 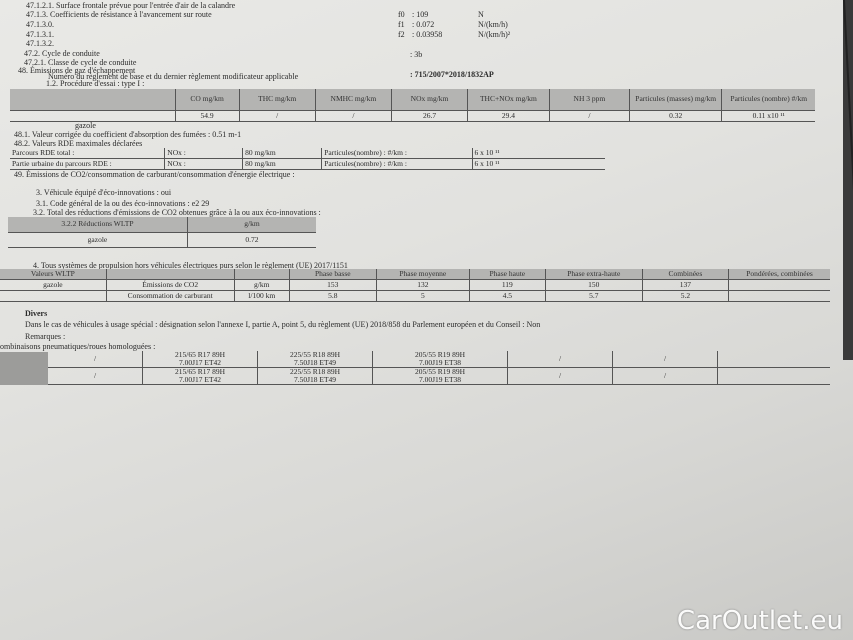 What do you see at coordinates (593, 285) in the screenshot?
I see `table-cell: 150` at bounding box center [593, 285].